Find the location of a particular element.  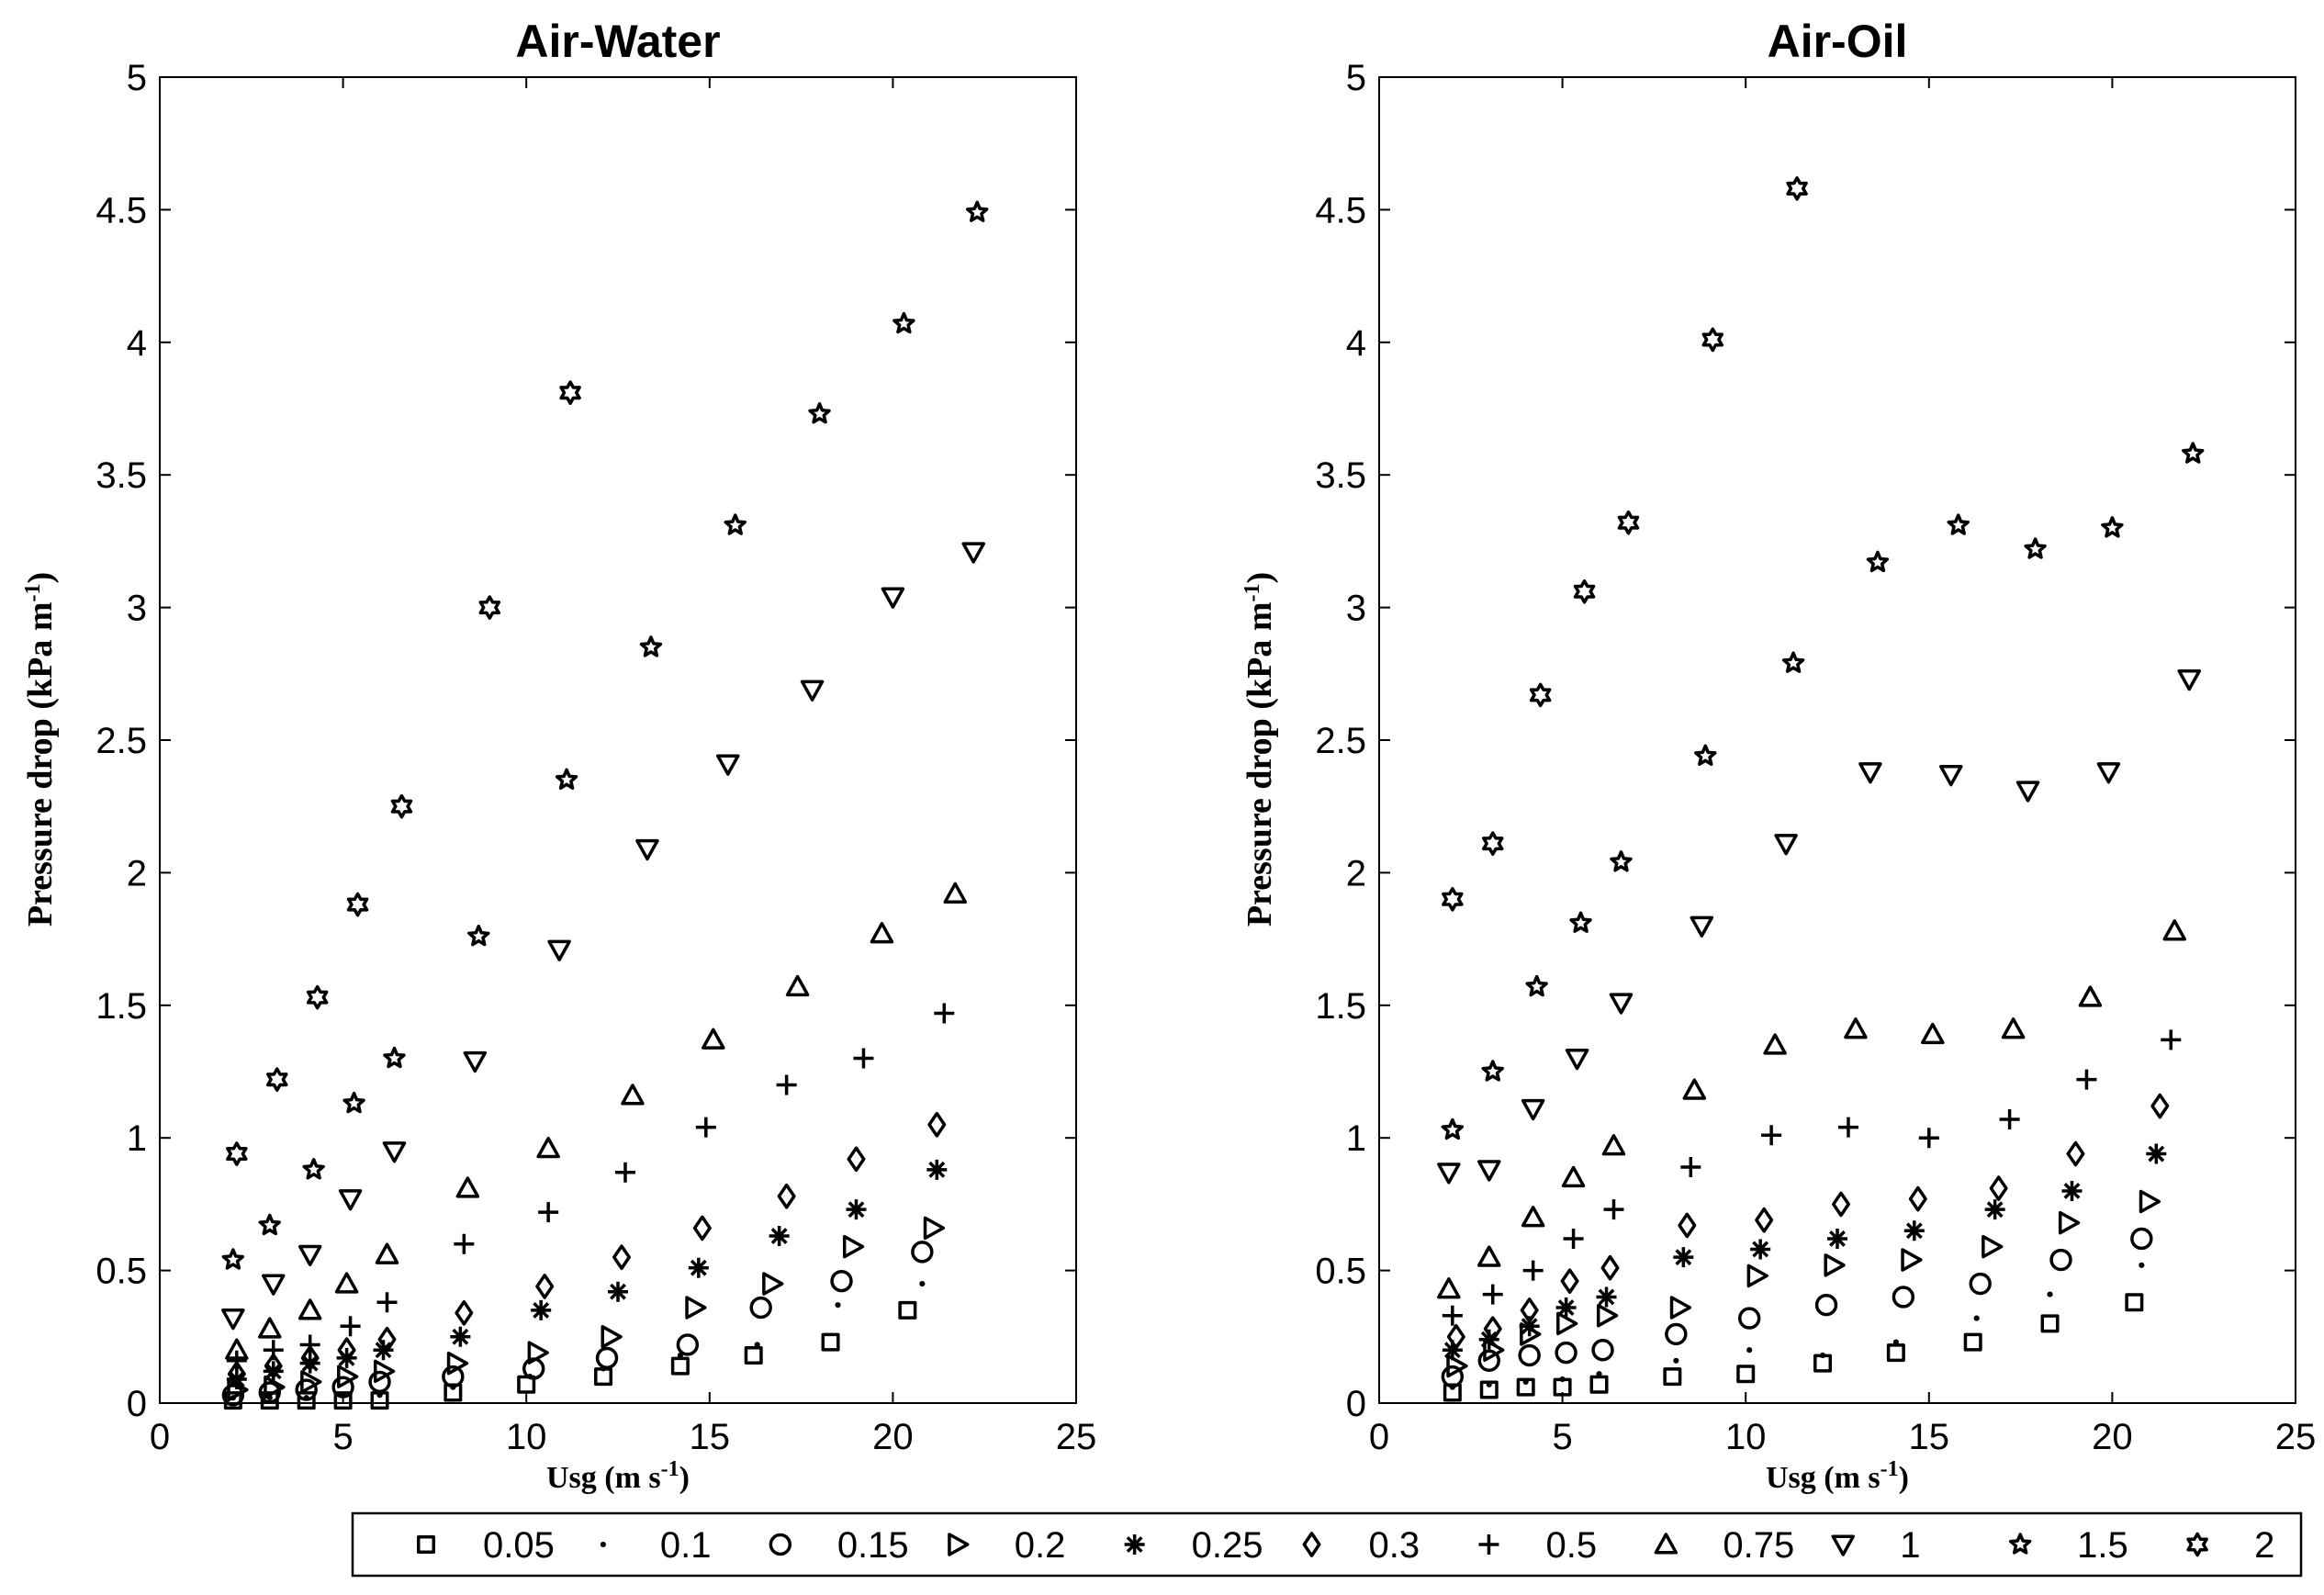

x-tick-label: 10 is located at coordinates (1746, 1437).